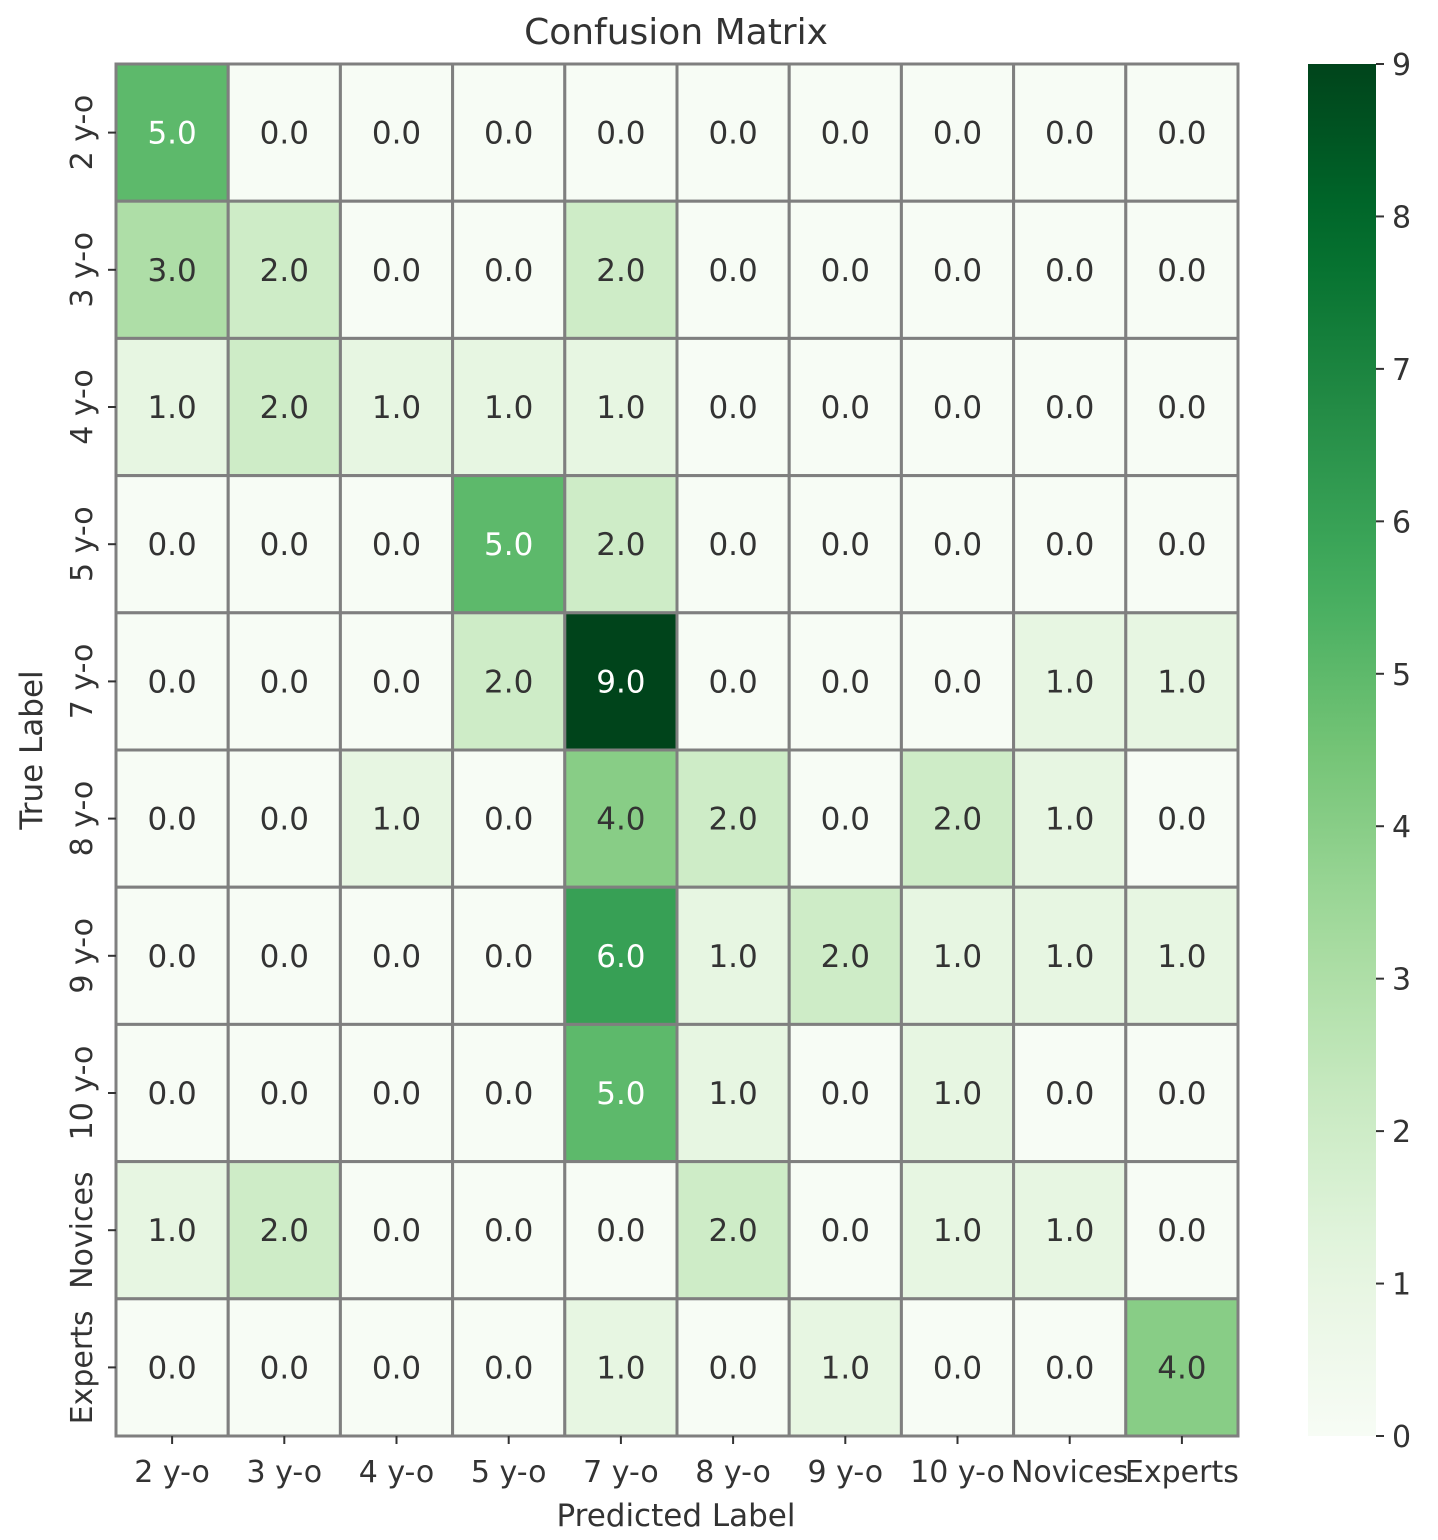 The height and width of the screenshot is (1540, 1438). What do you see at coordinates (82, 133) in the screenshot?
I see `y-tick-label: 2 y-o` at bounding box center [82, 133].